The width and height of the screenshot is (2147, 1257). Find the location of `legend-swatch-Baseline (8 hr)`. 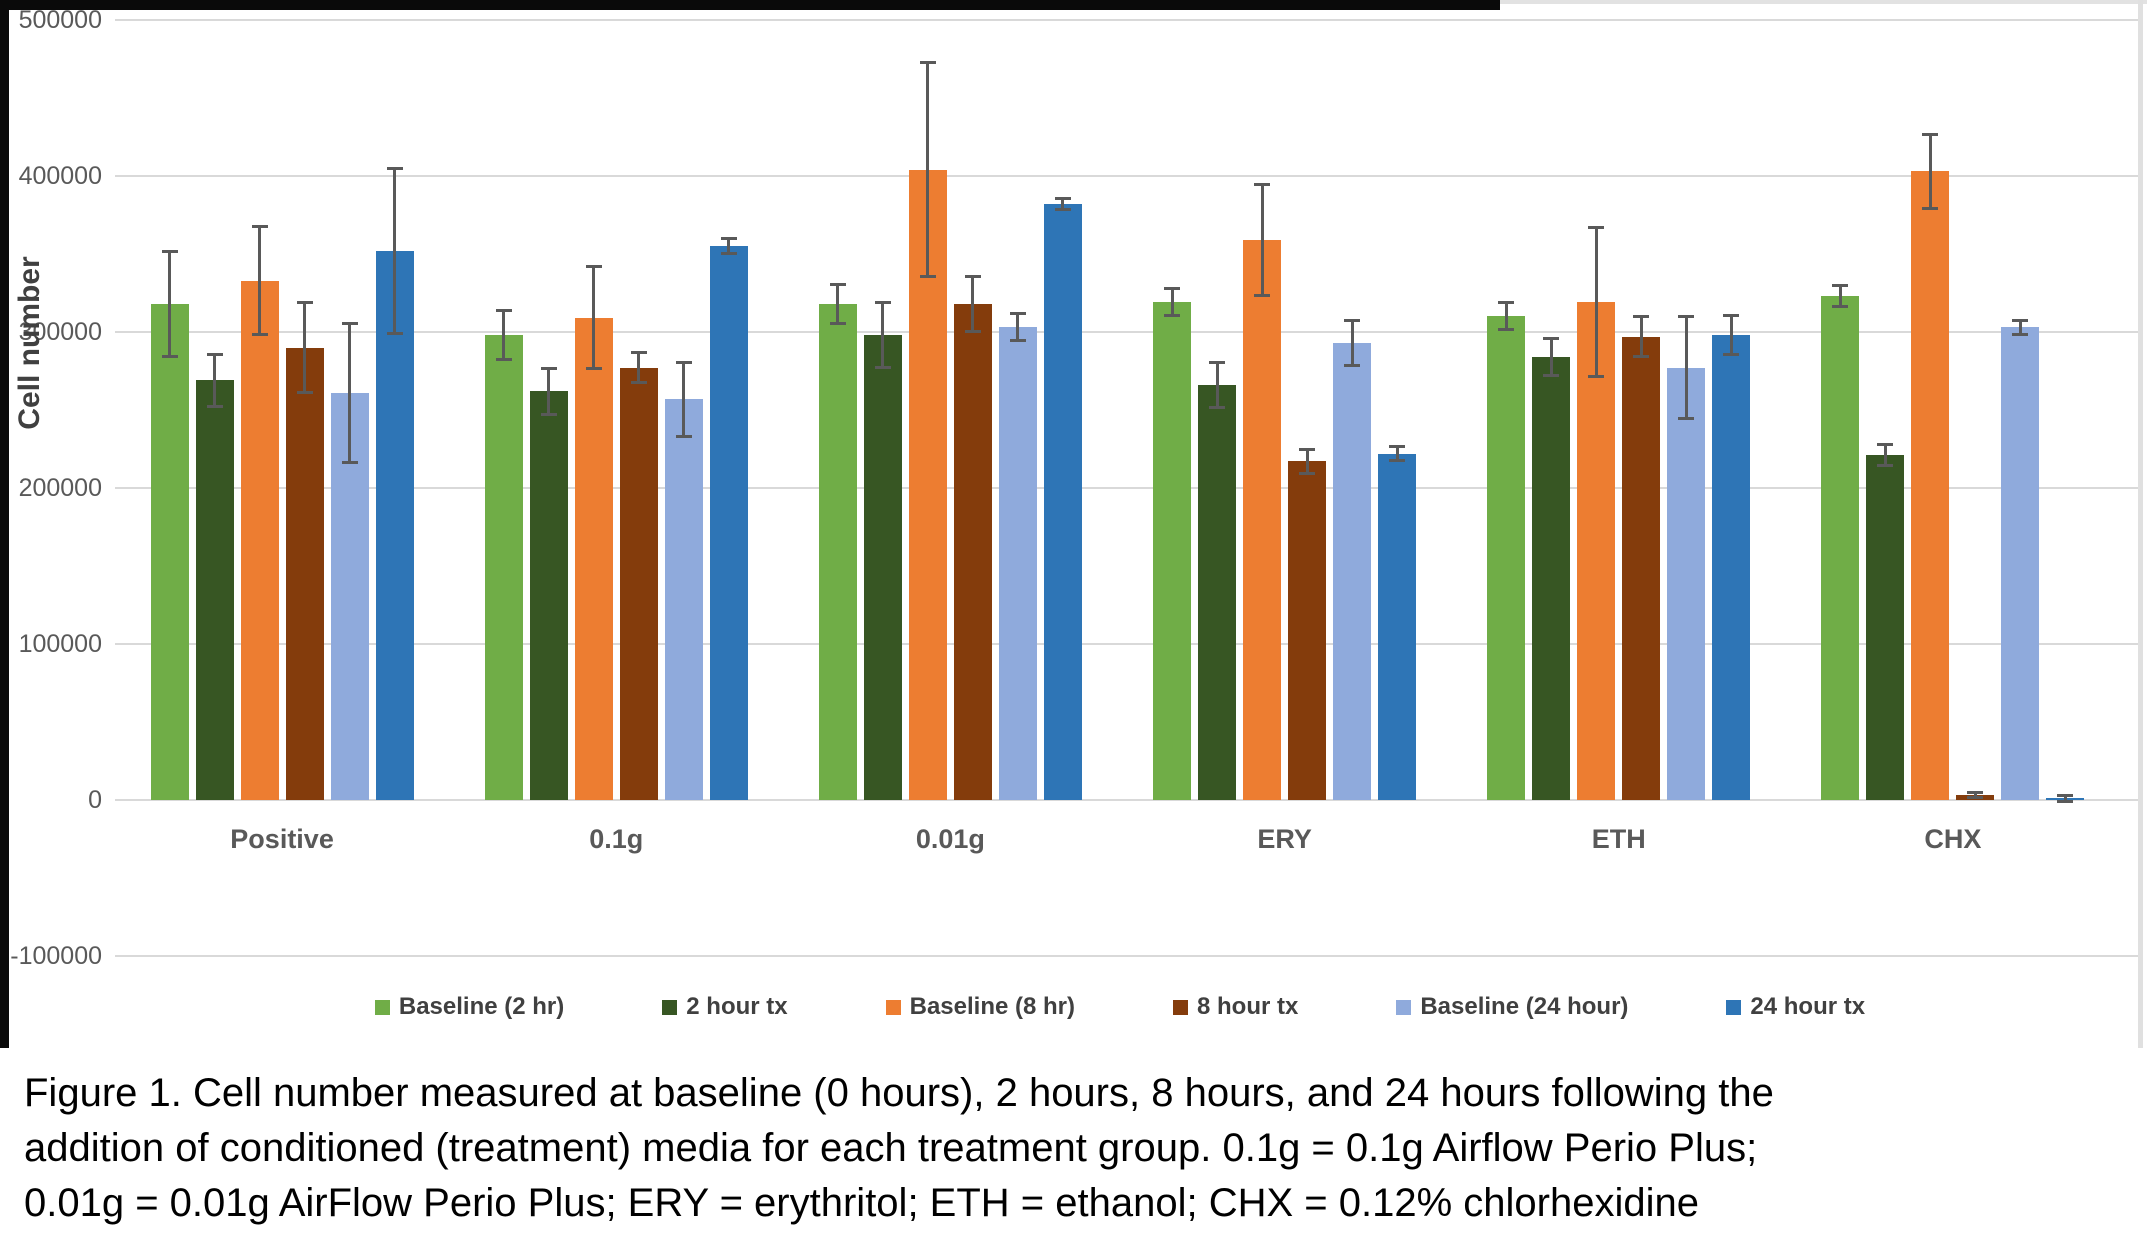

legend-swatch-Baseline (8 hr) is located at coordinates (893, 1007).